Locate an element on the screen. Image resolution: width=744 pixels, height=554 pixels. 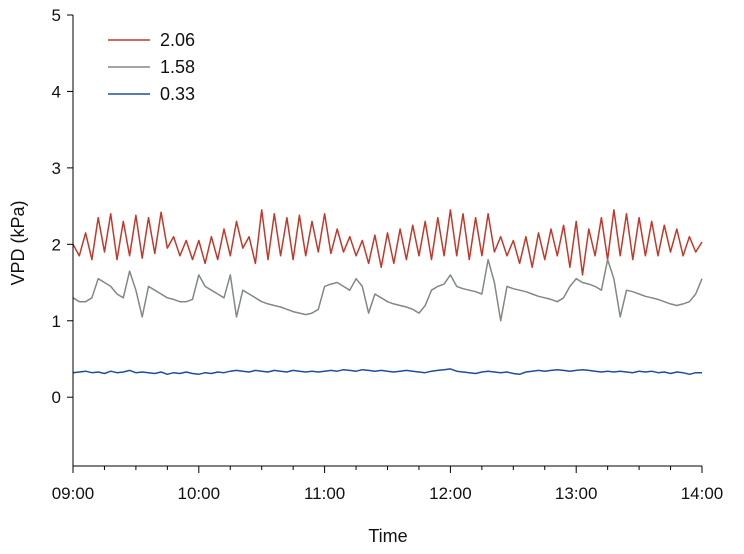
y-tick-label: 1 is located at coordinates (56, 321).